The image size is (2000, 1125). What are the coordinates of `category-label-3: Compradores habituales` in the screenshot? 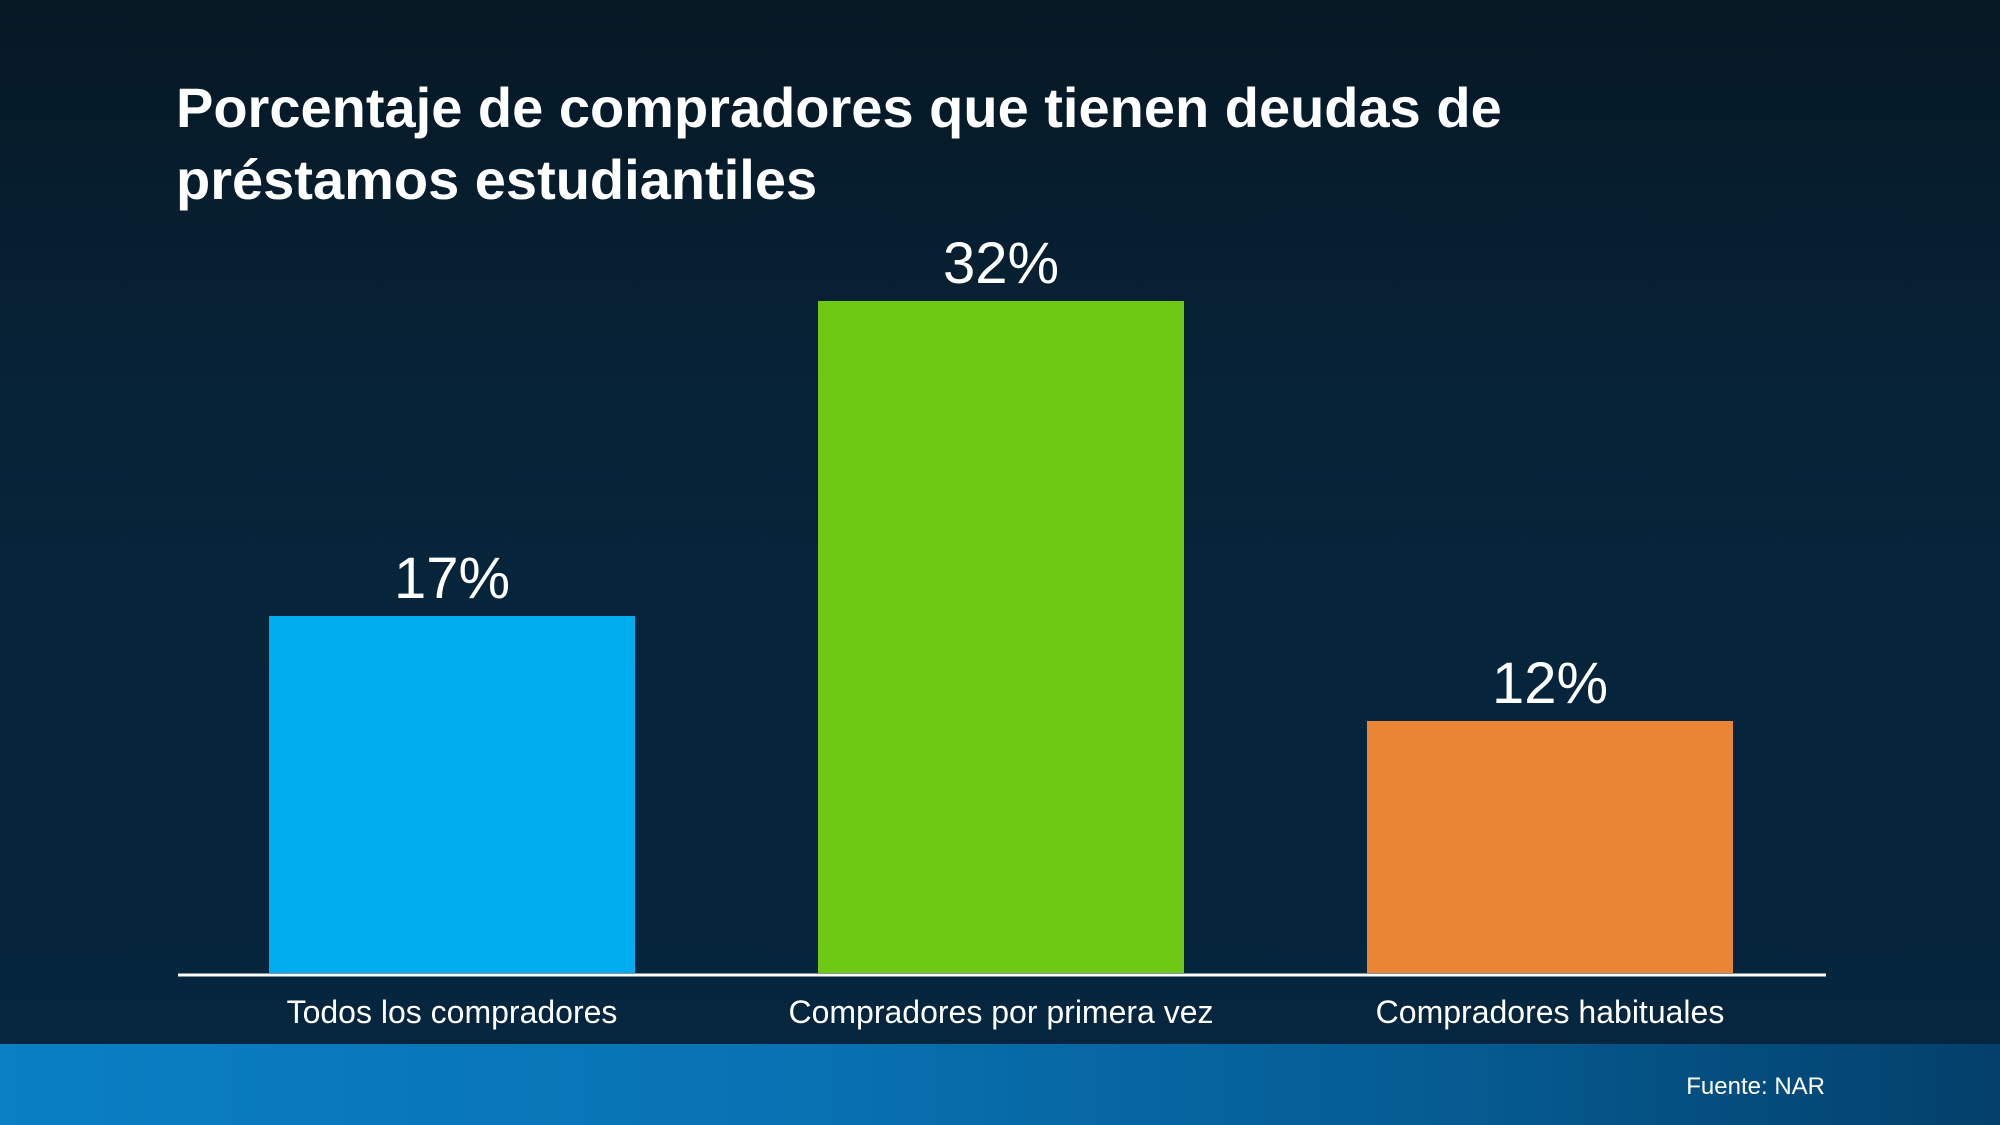 It's located at (1550, 1012).